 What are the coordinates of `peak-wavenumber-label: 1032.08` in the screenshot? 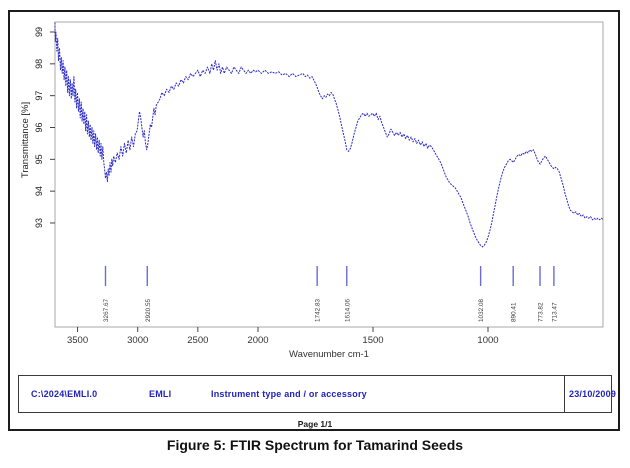 It's located at (481, 310).